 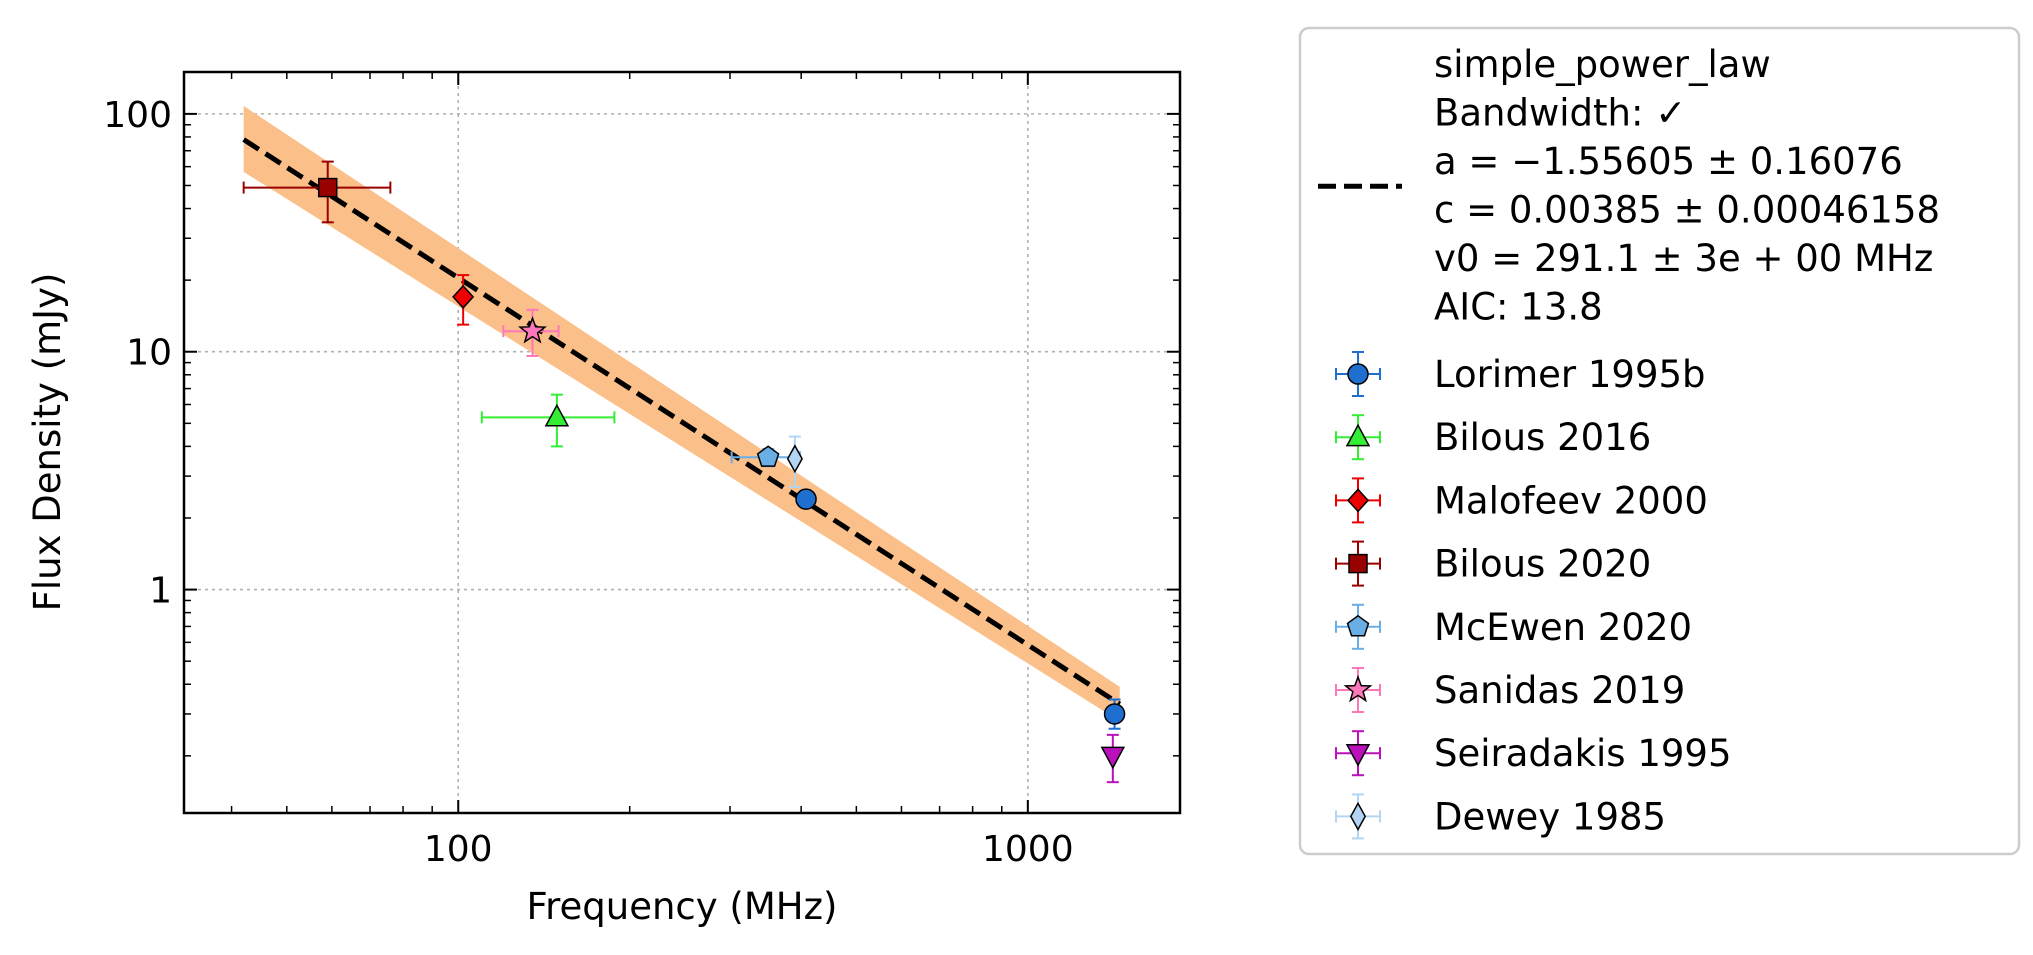 I want to click on x-tick-label: 100, so click(x=458, y=849).